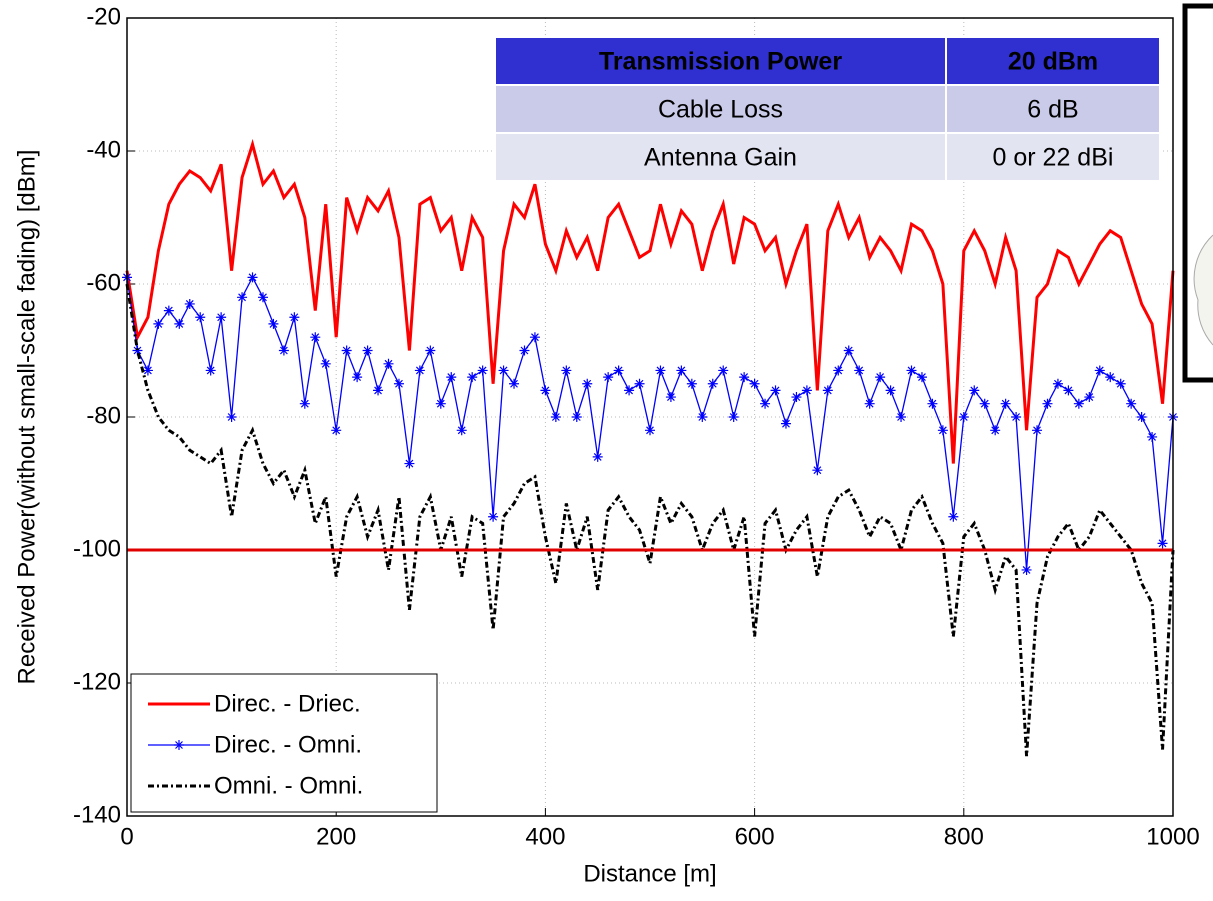  Describe the element at coordinates (126, 836) in the screenshot. I see `x-tick-label: 0` at that location.